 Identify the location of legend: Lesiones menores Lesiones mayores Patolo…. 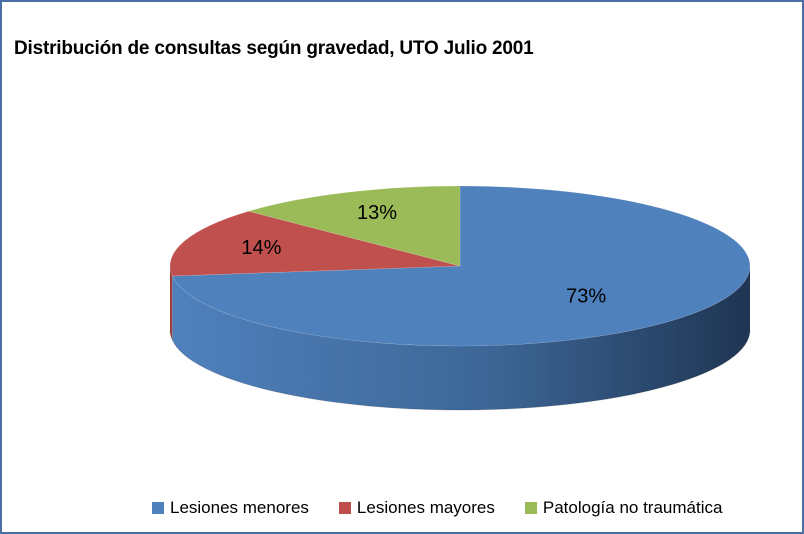
(437, 508).